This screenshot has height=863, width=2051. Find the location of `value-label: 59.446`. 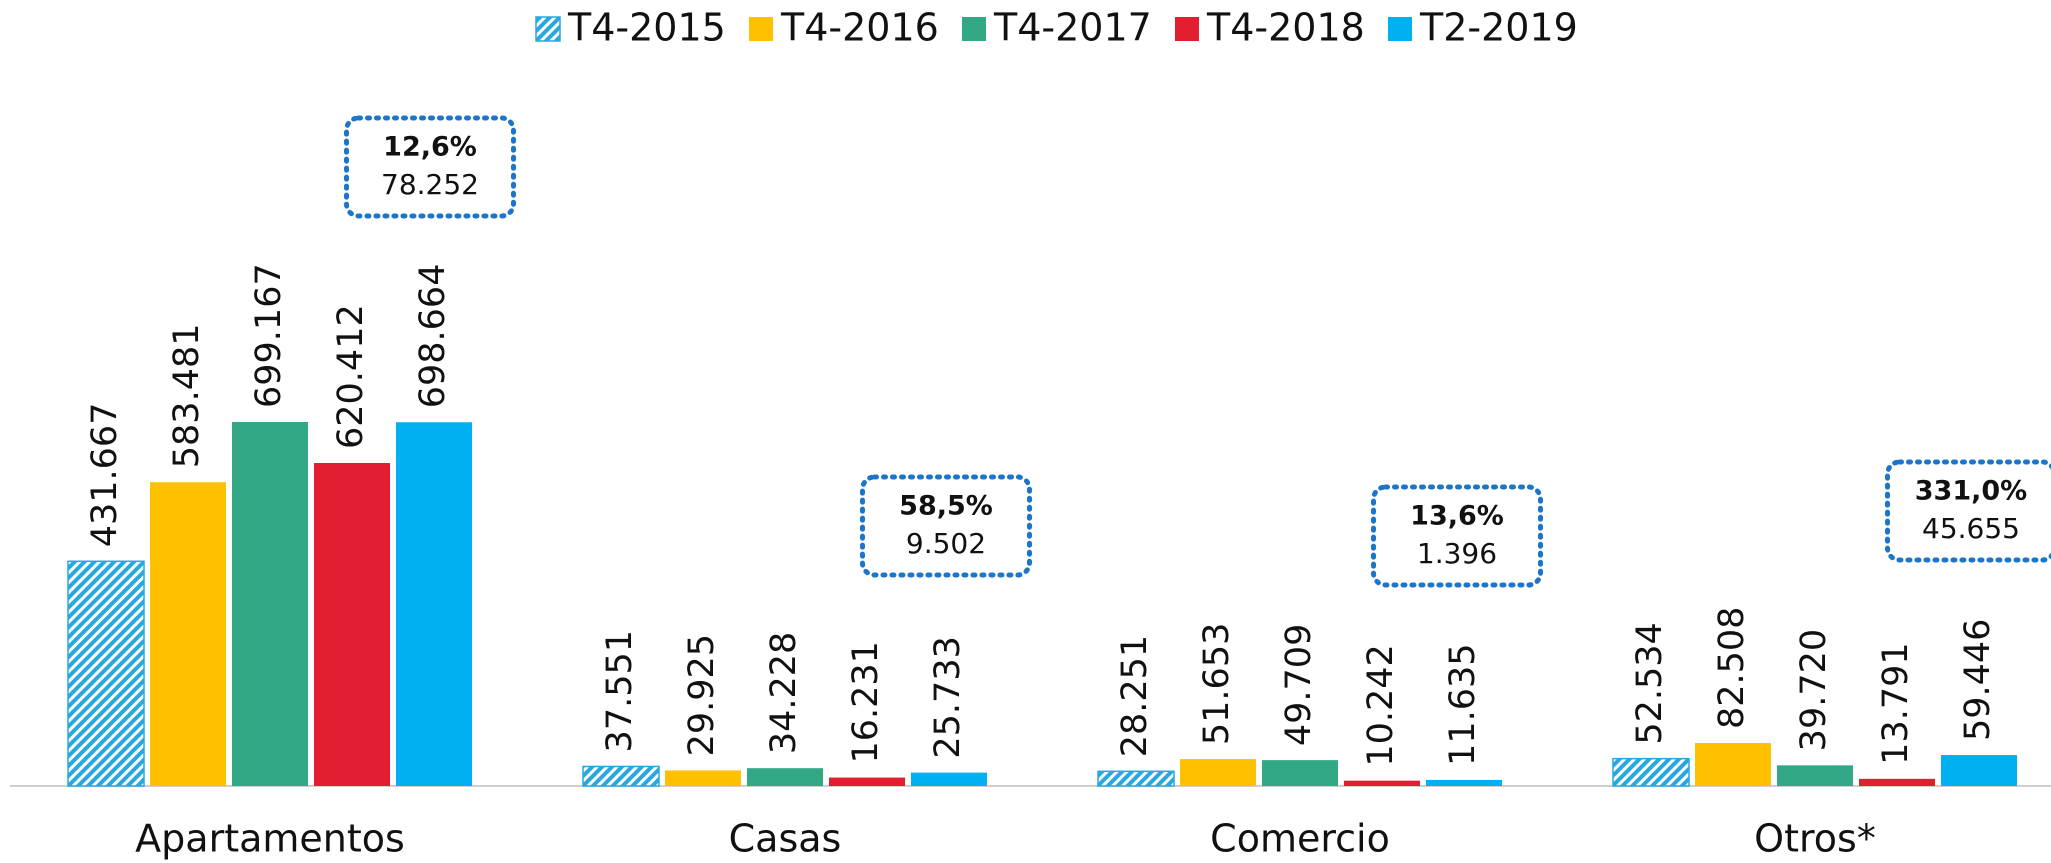

value-label: 59.446 is located at coordinates (1978, 680).